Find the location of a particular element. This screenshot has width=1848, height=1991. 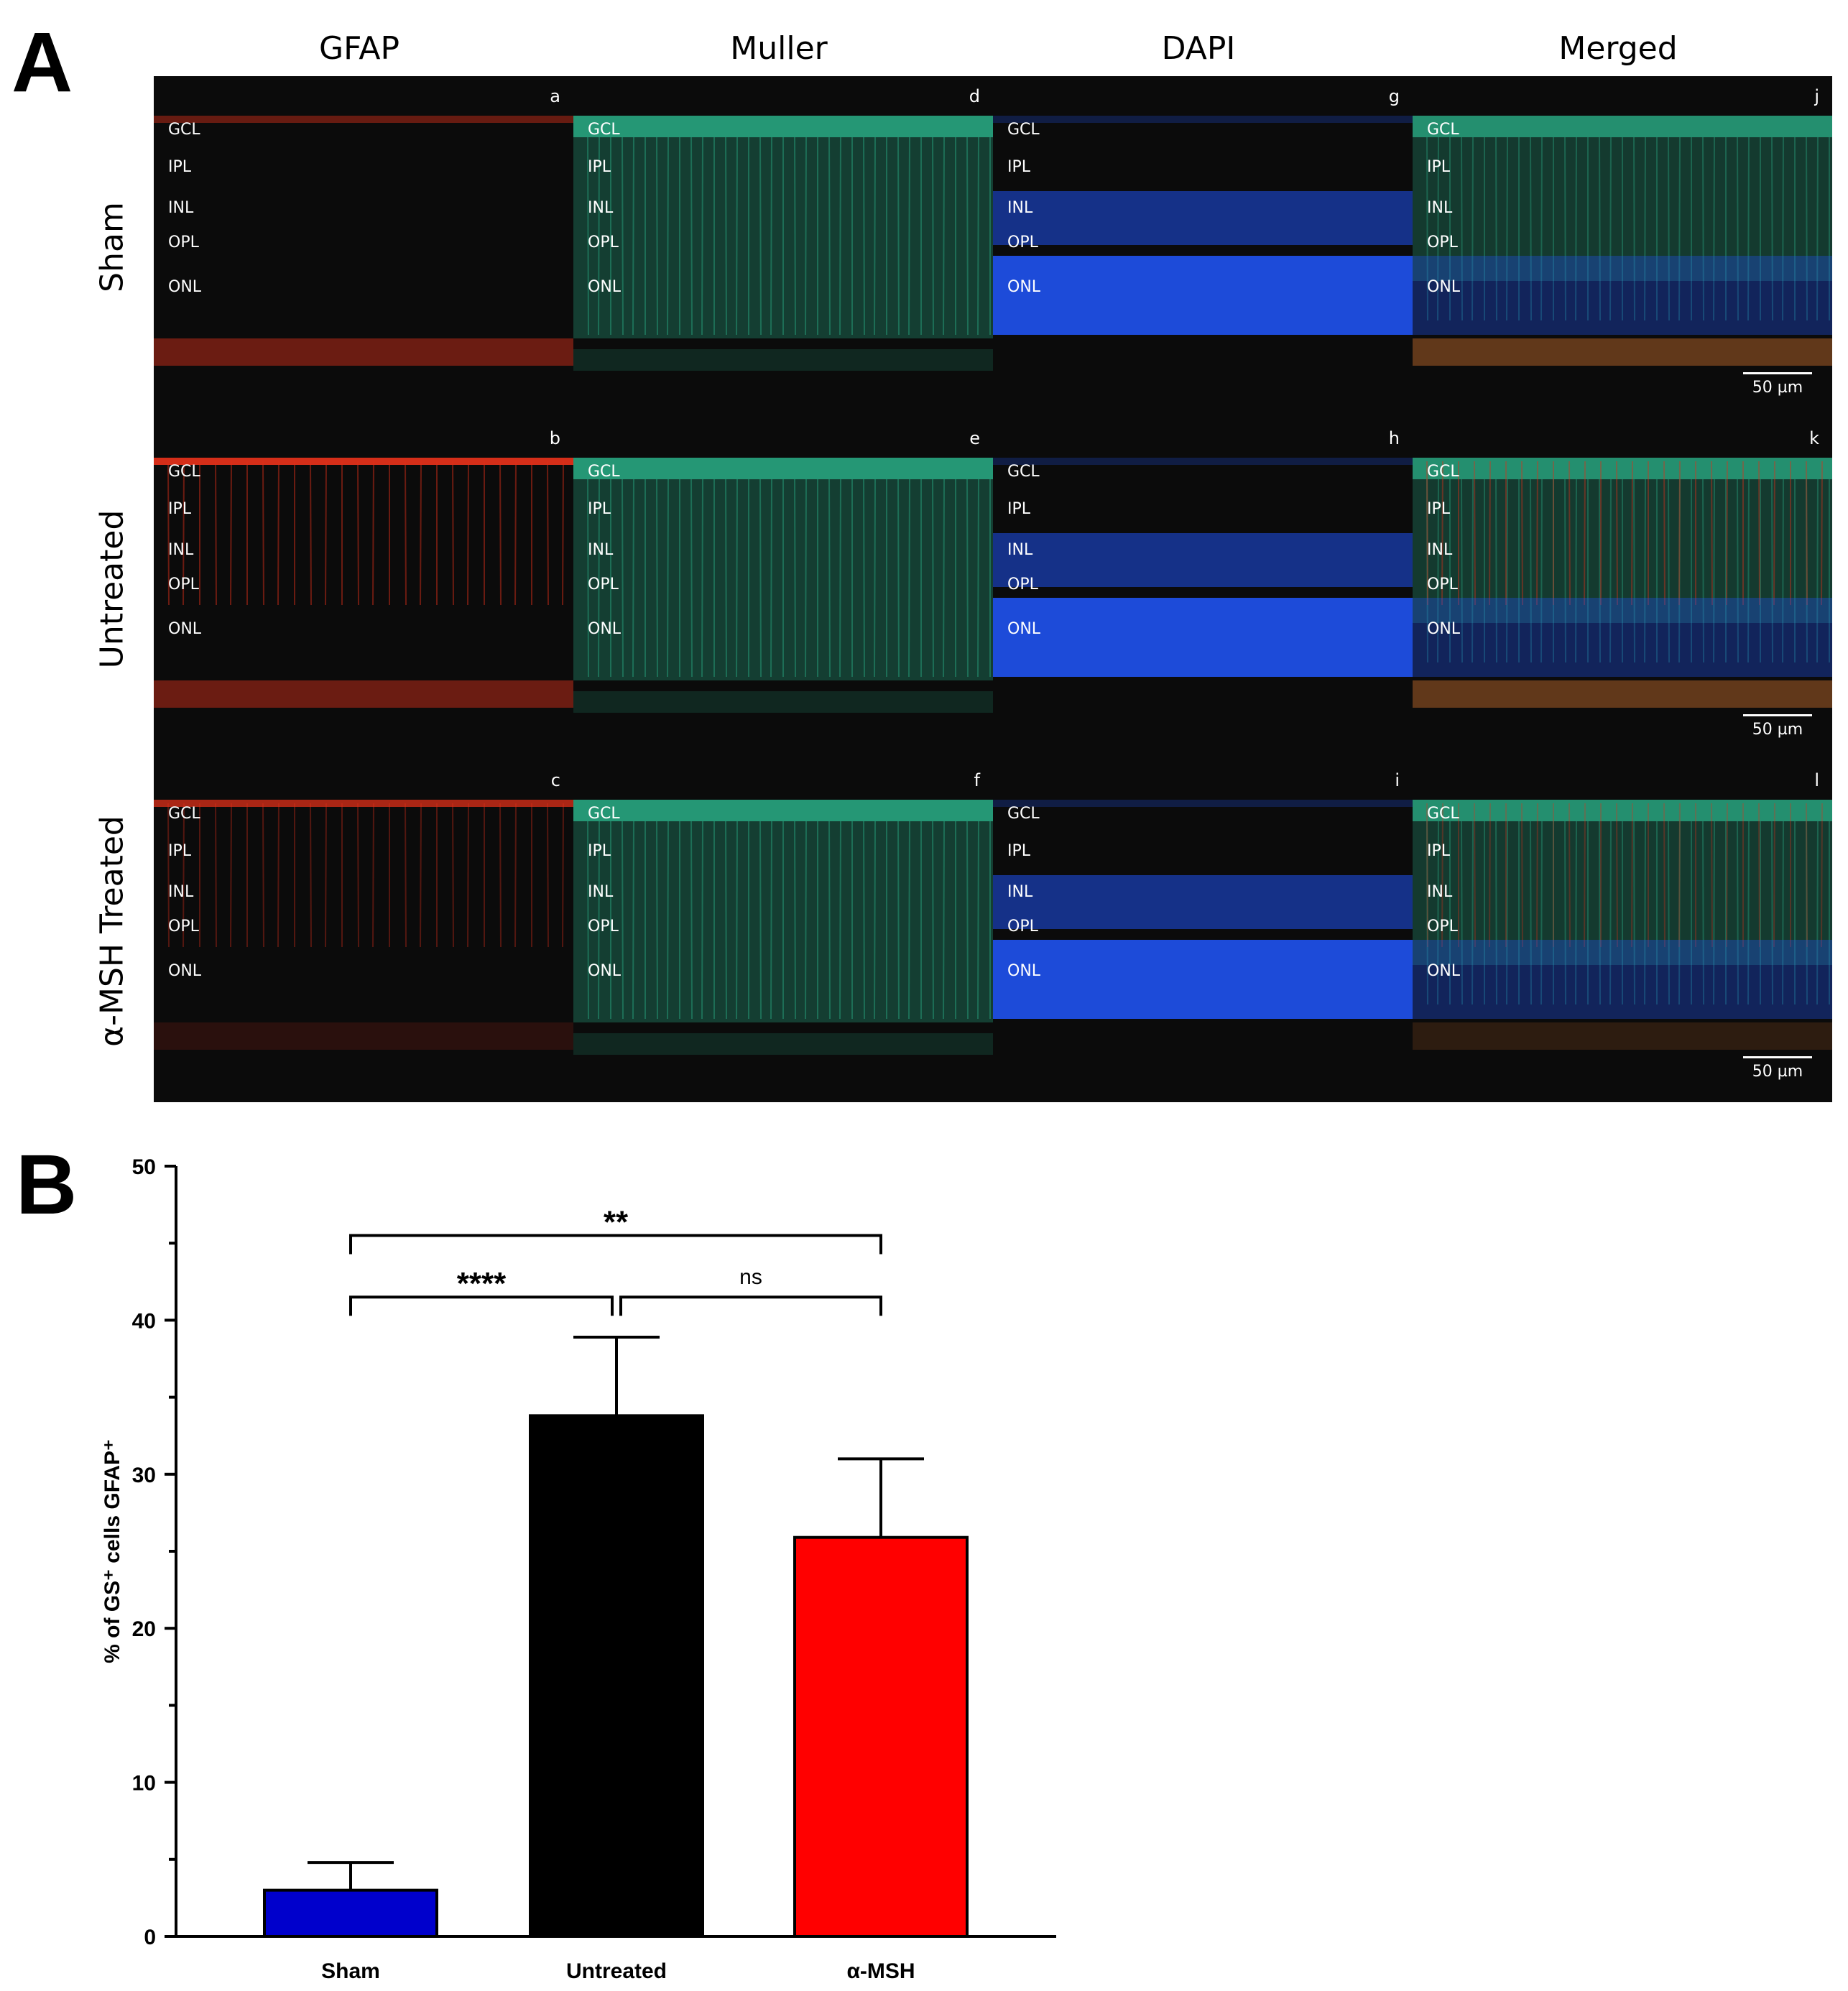

panel-label-a: A is located at coordinates (42, 62).